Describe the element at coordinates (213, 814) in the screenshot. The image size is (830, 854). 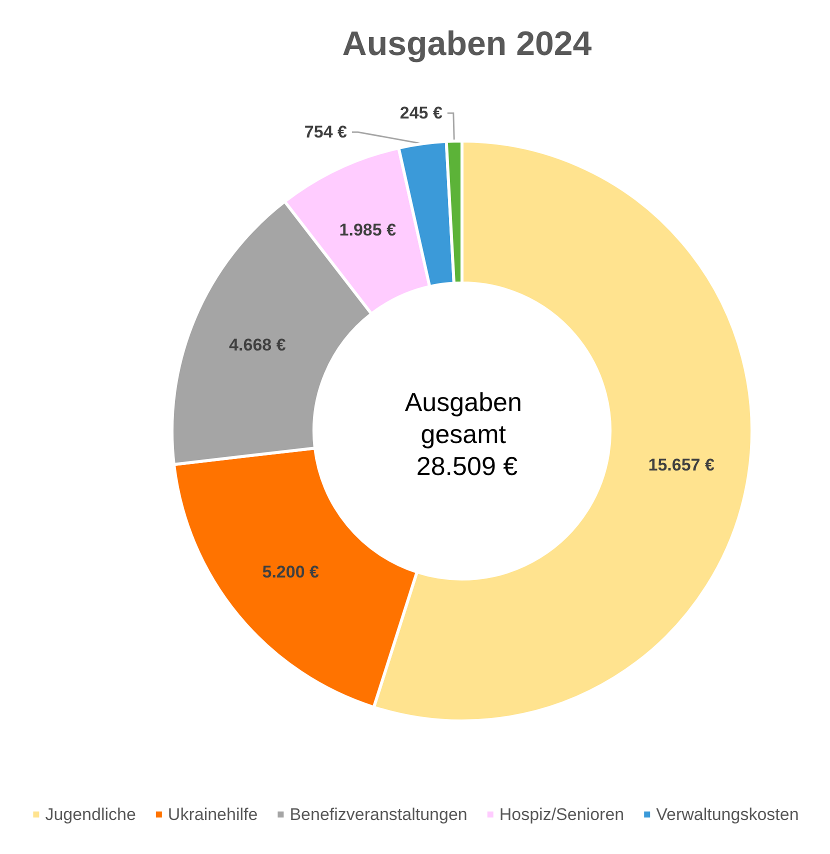
I see `legend-label: Ukrainehilfe` at that location.